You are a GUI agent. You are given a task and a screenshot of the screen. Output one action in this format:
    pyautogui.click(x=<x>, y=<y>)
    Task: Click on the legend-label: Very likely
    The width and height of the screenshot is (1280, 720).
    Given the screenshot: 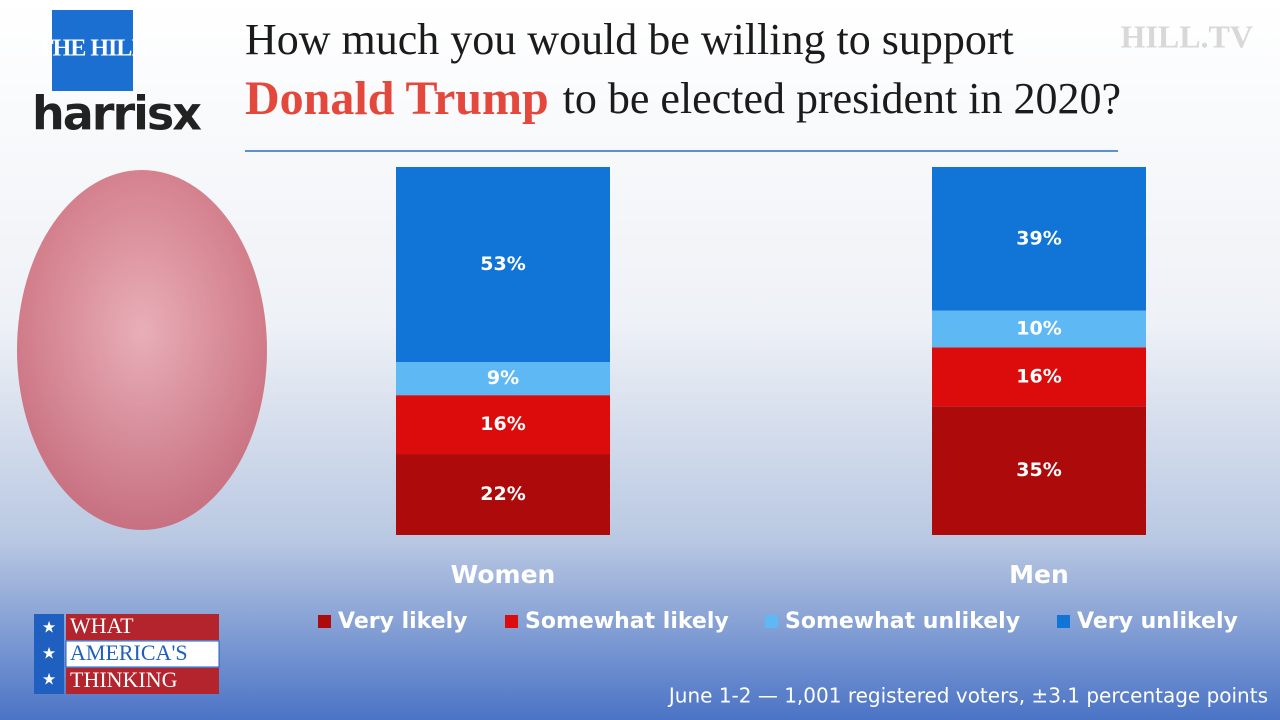 What is the action you would take?
    pyautogui.click(x=403, y=621)
    